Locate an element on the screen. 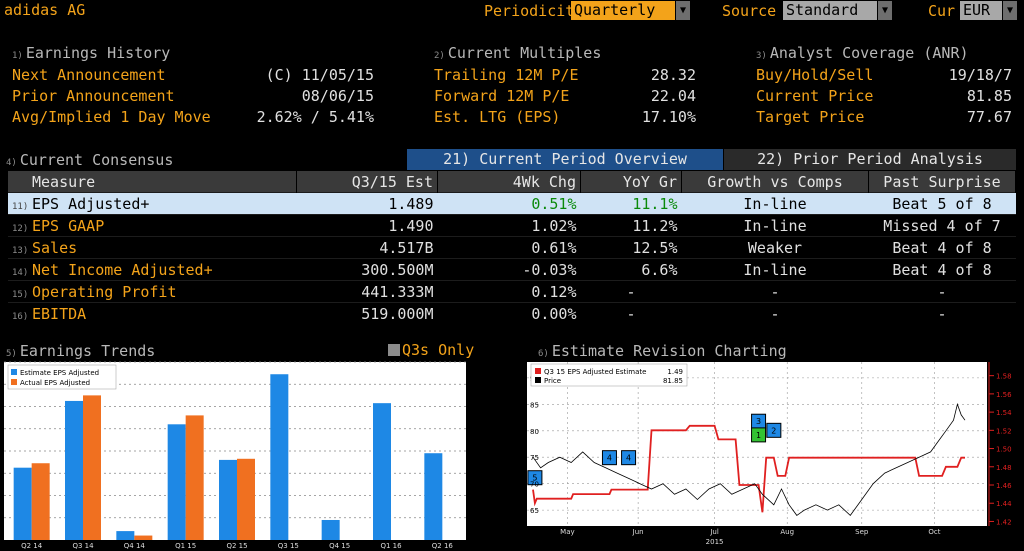  next-announcement-label: Next Announcement is located at coordinates (89, 75).